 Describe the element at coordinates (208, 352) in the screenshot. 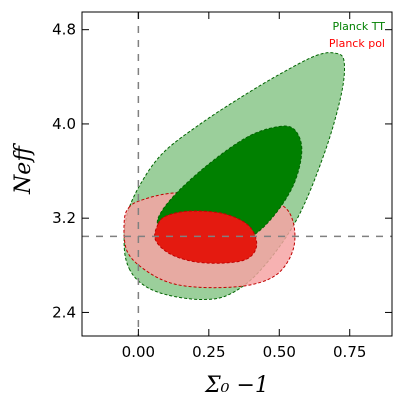

I see `x-tick-label-1: 0.25` at that location.